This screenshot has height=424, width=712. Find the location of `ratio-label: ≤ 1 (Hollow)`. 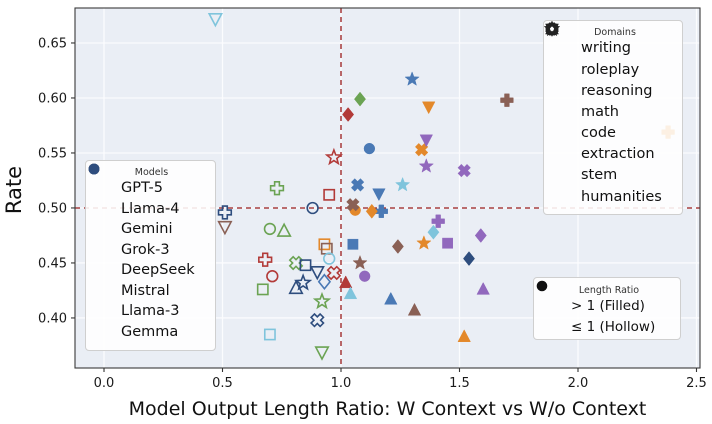

ratio-label: ≤ 1 (Hollow) is located at coordinates (613, 326).